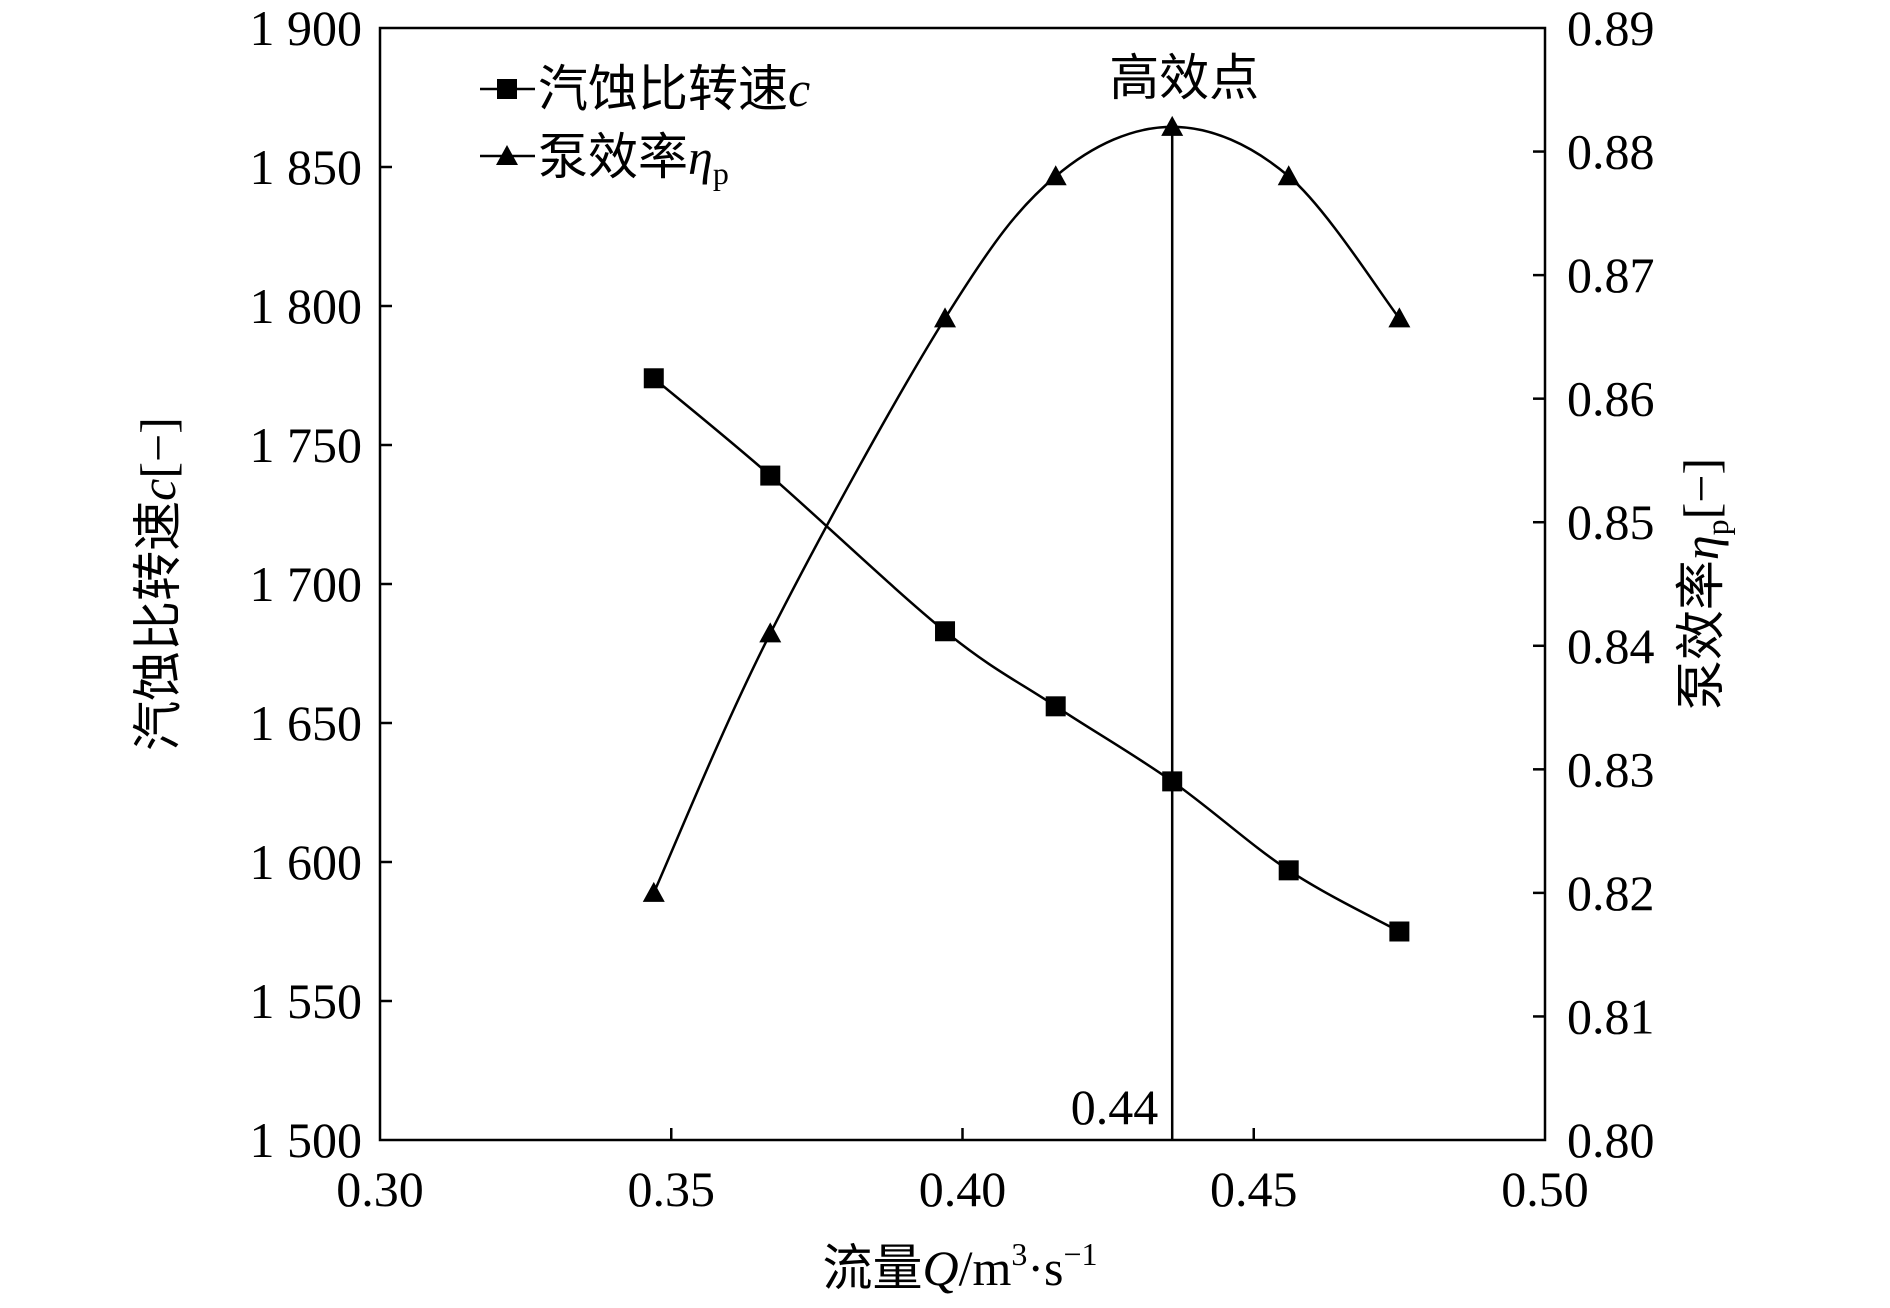 The image size is (1890, 1308). I want to click on y-left-axis-label: 汽蚀比转速c[−], so click(158, 584).